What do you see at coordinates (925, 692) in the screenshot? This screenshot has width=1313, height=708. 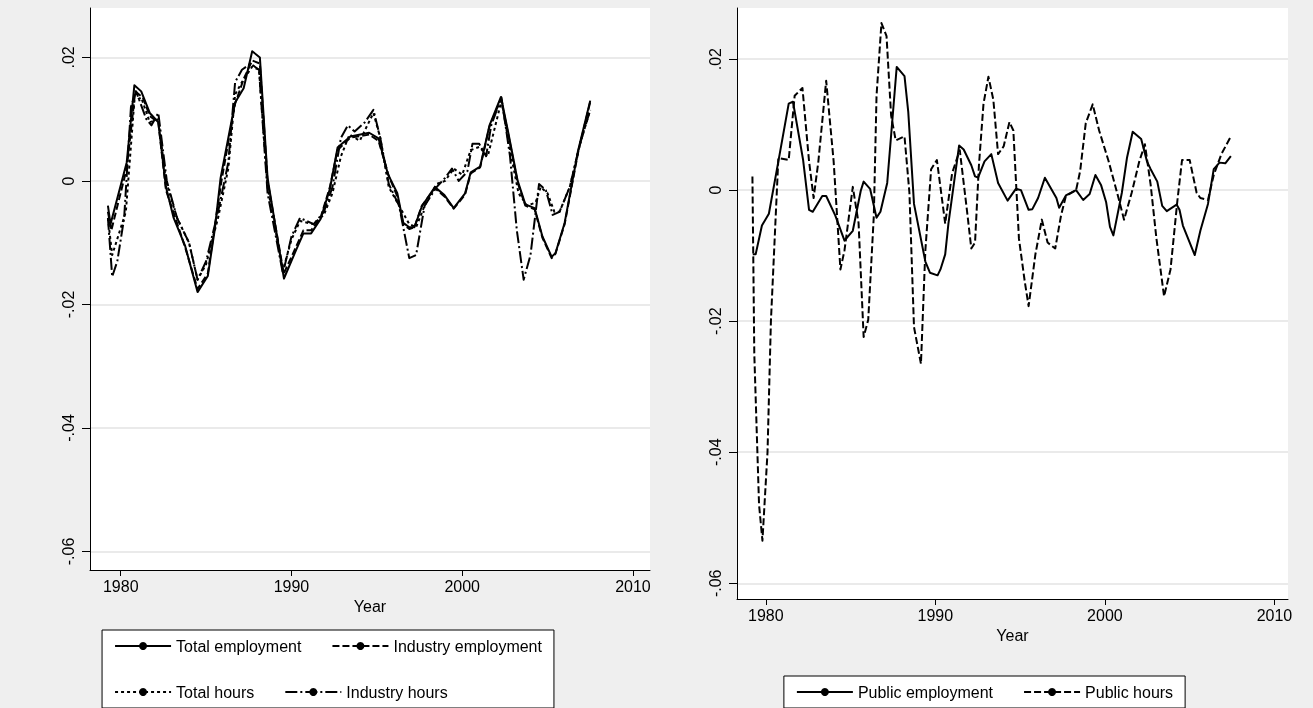 I see `legend-label: Public employment` at bounding box center [925, 692].